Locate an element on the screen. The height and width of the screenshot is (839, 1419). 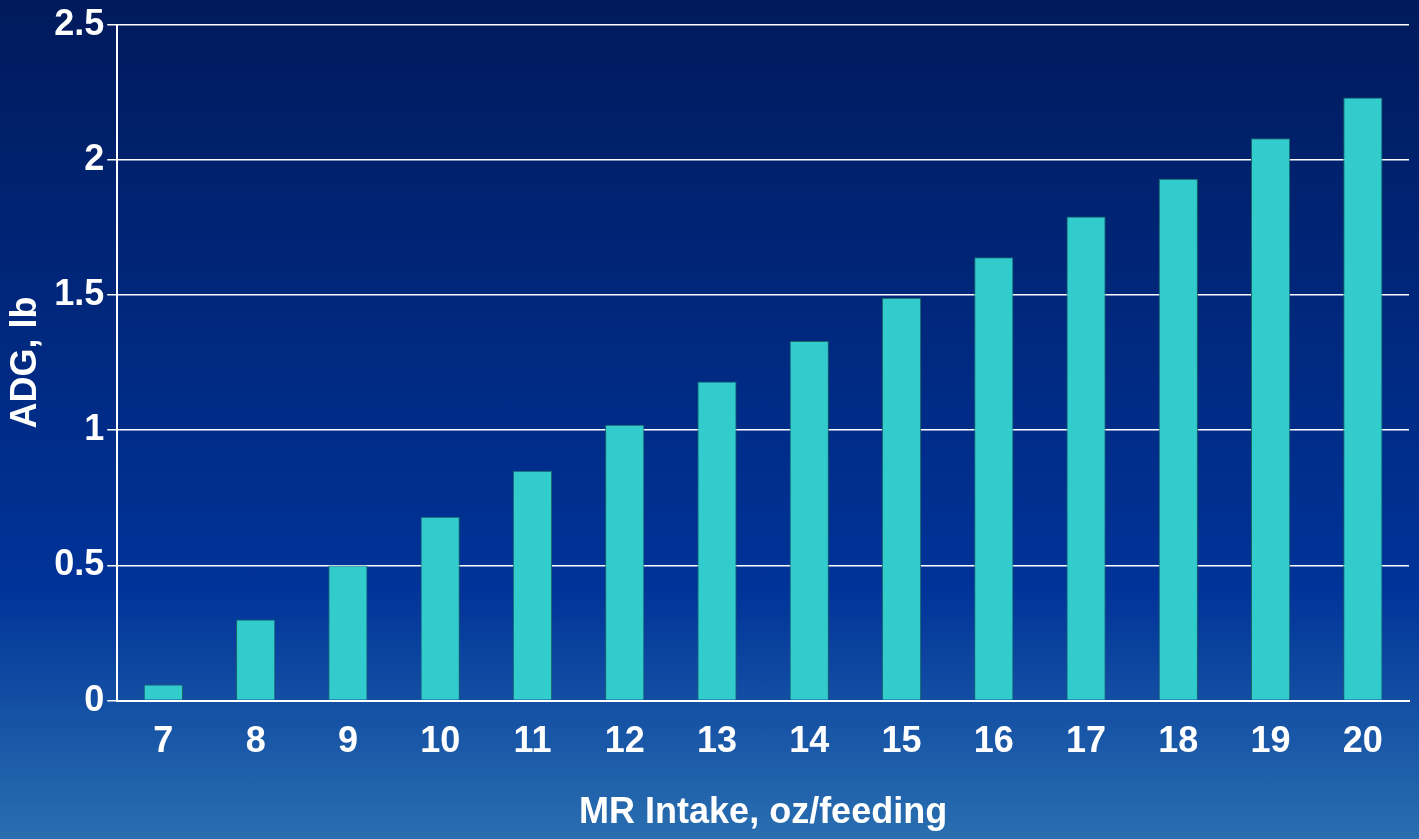
x-tick-label: 13 is located at coordinates (717, 740).